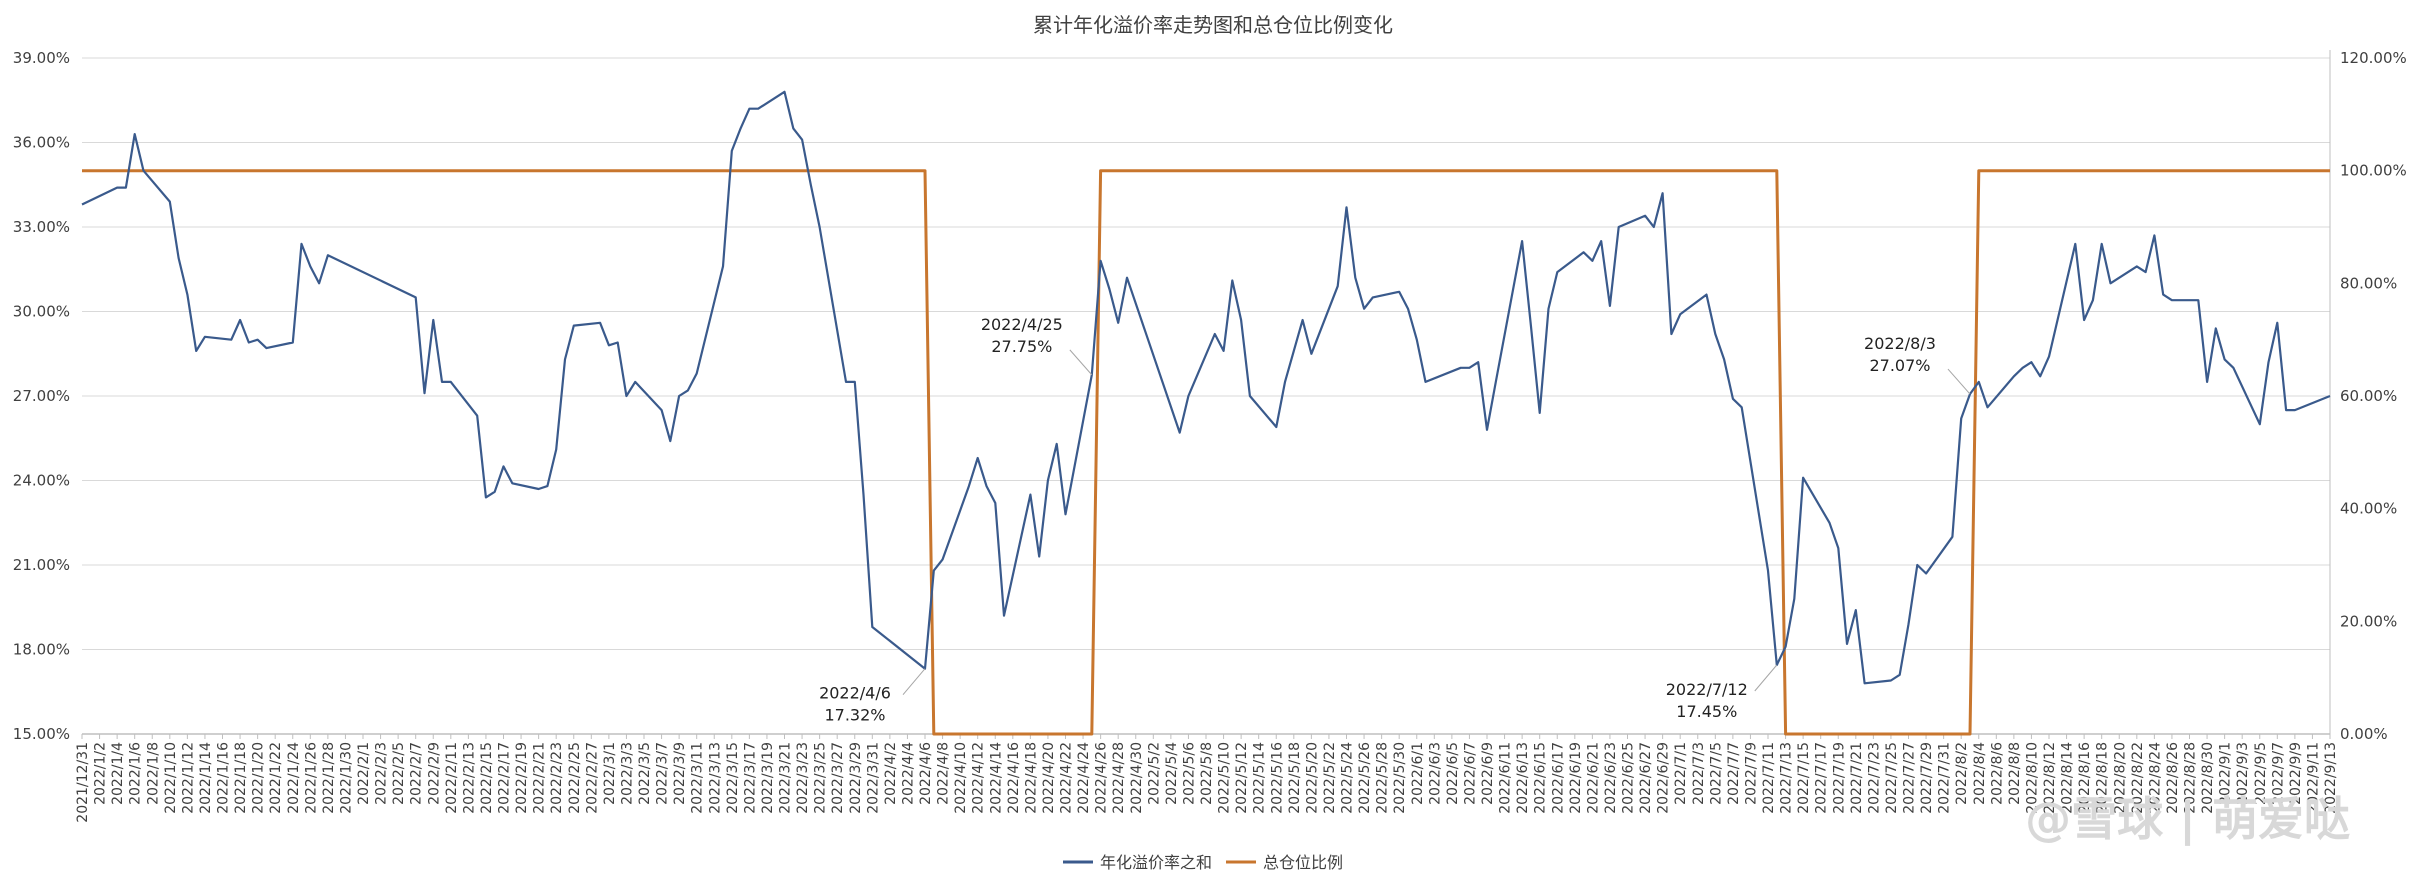 This screenshot has width=2426, height=891. Describe the element at coordinates (41, 481) in the screenshot. I see `y-left-tick-label: 24.00%` at that location.